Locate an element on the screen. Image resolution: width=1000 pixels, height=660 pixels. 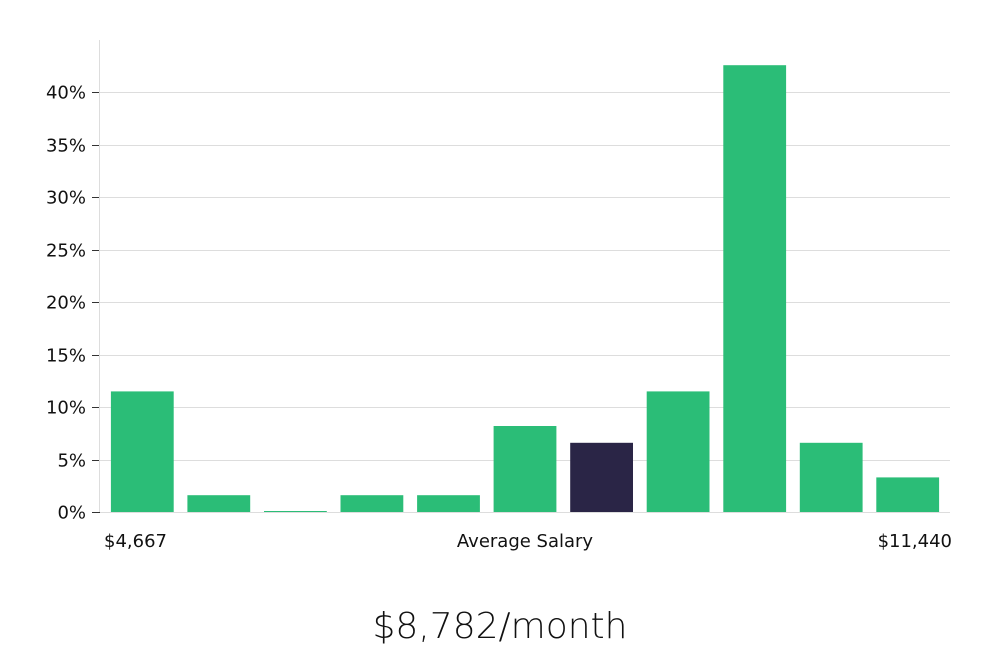
y-tick-label: 0% is located at coordinates (71, 513).